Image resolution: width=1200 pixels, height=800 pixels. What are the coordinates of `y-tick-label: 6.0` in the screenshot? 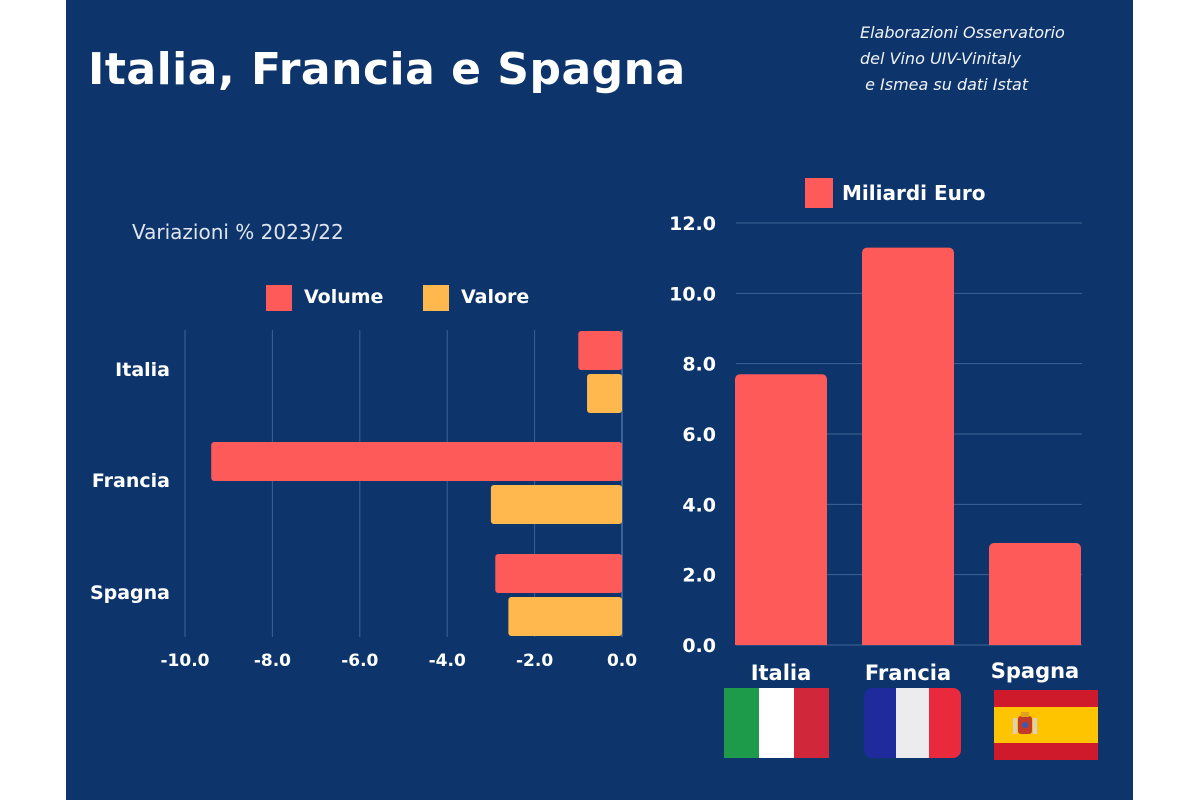 It's located at (699, 435).